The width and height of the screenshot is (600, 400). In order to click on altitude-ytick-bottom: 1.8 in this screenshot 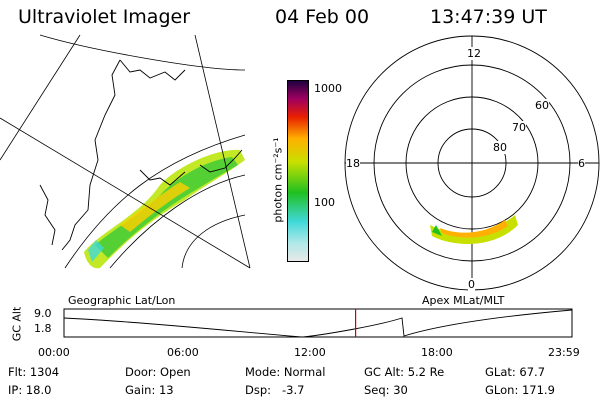, I will do `click(43, 328)`.